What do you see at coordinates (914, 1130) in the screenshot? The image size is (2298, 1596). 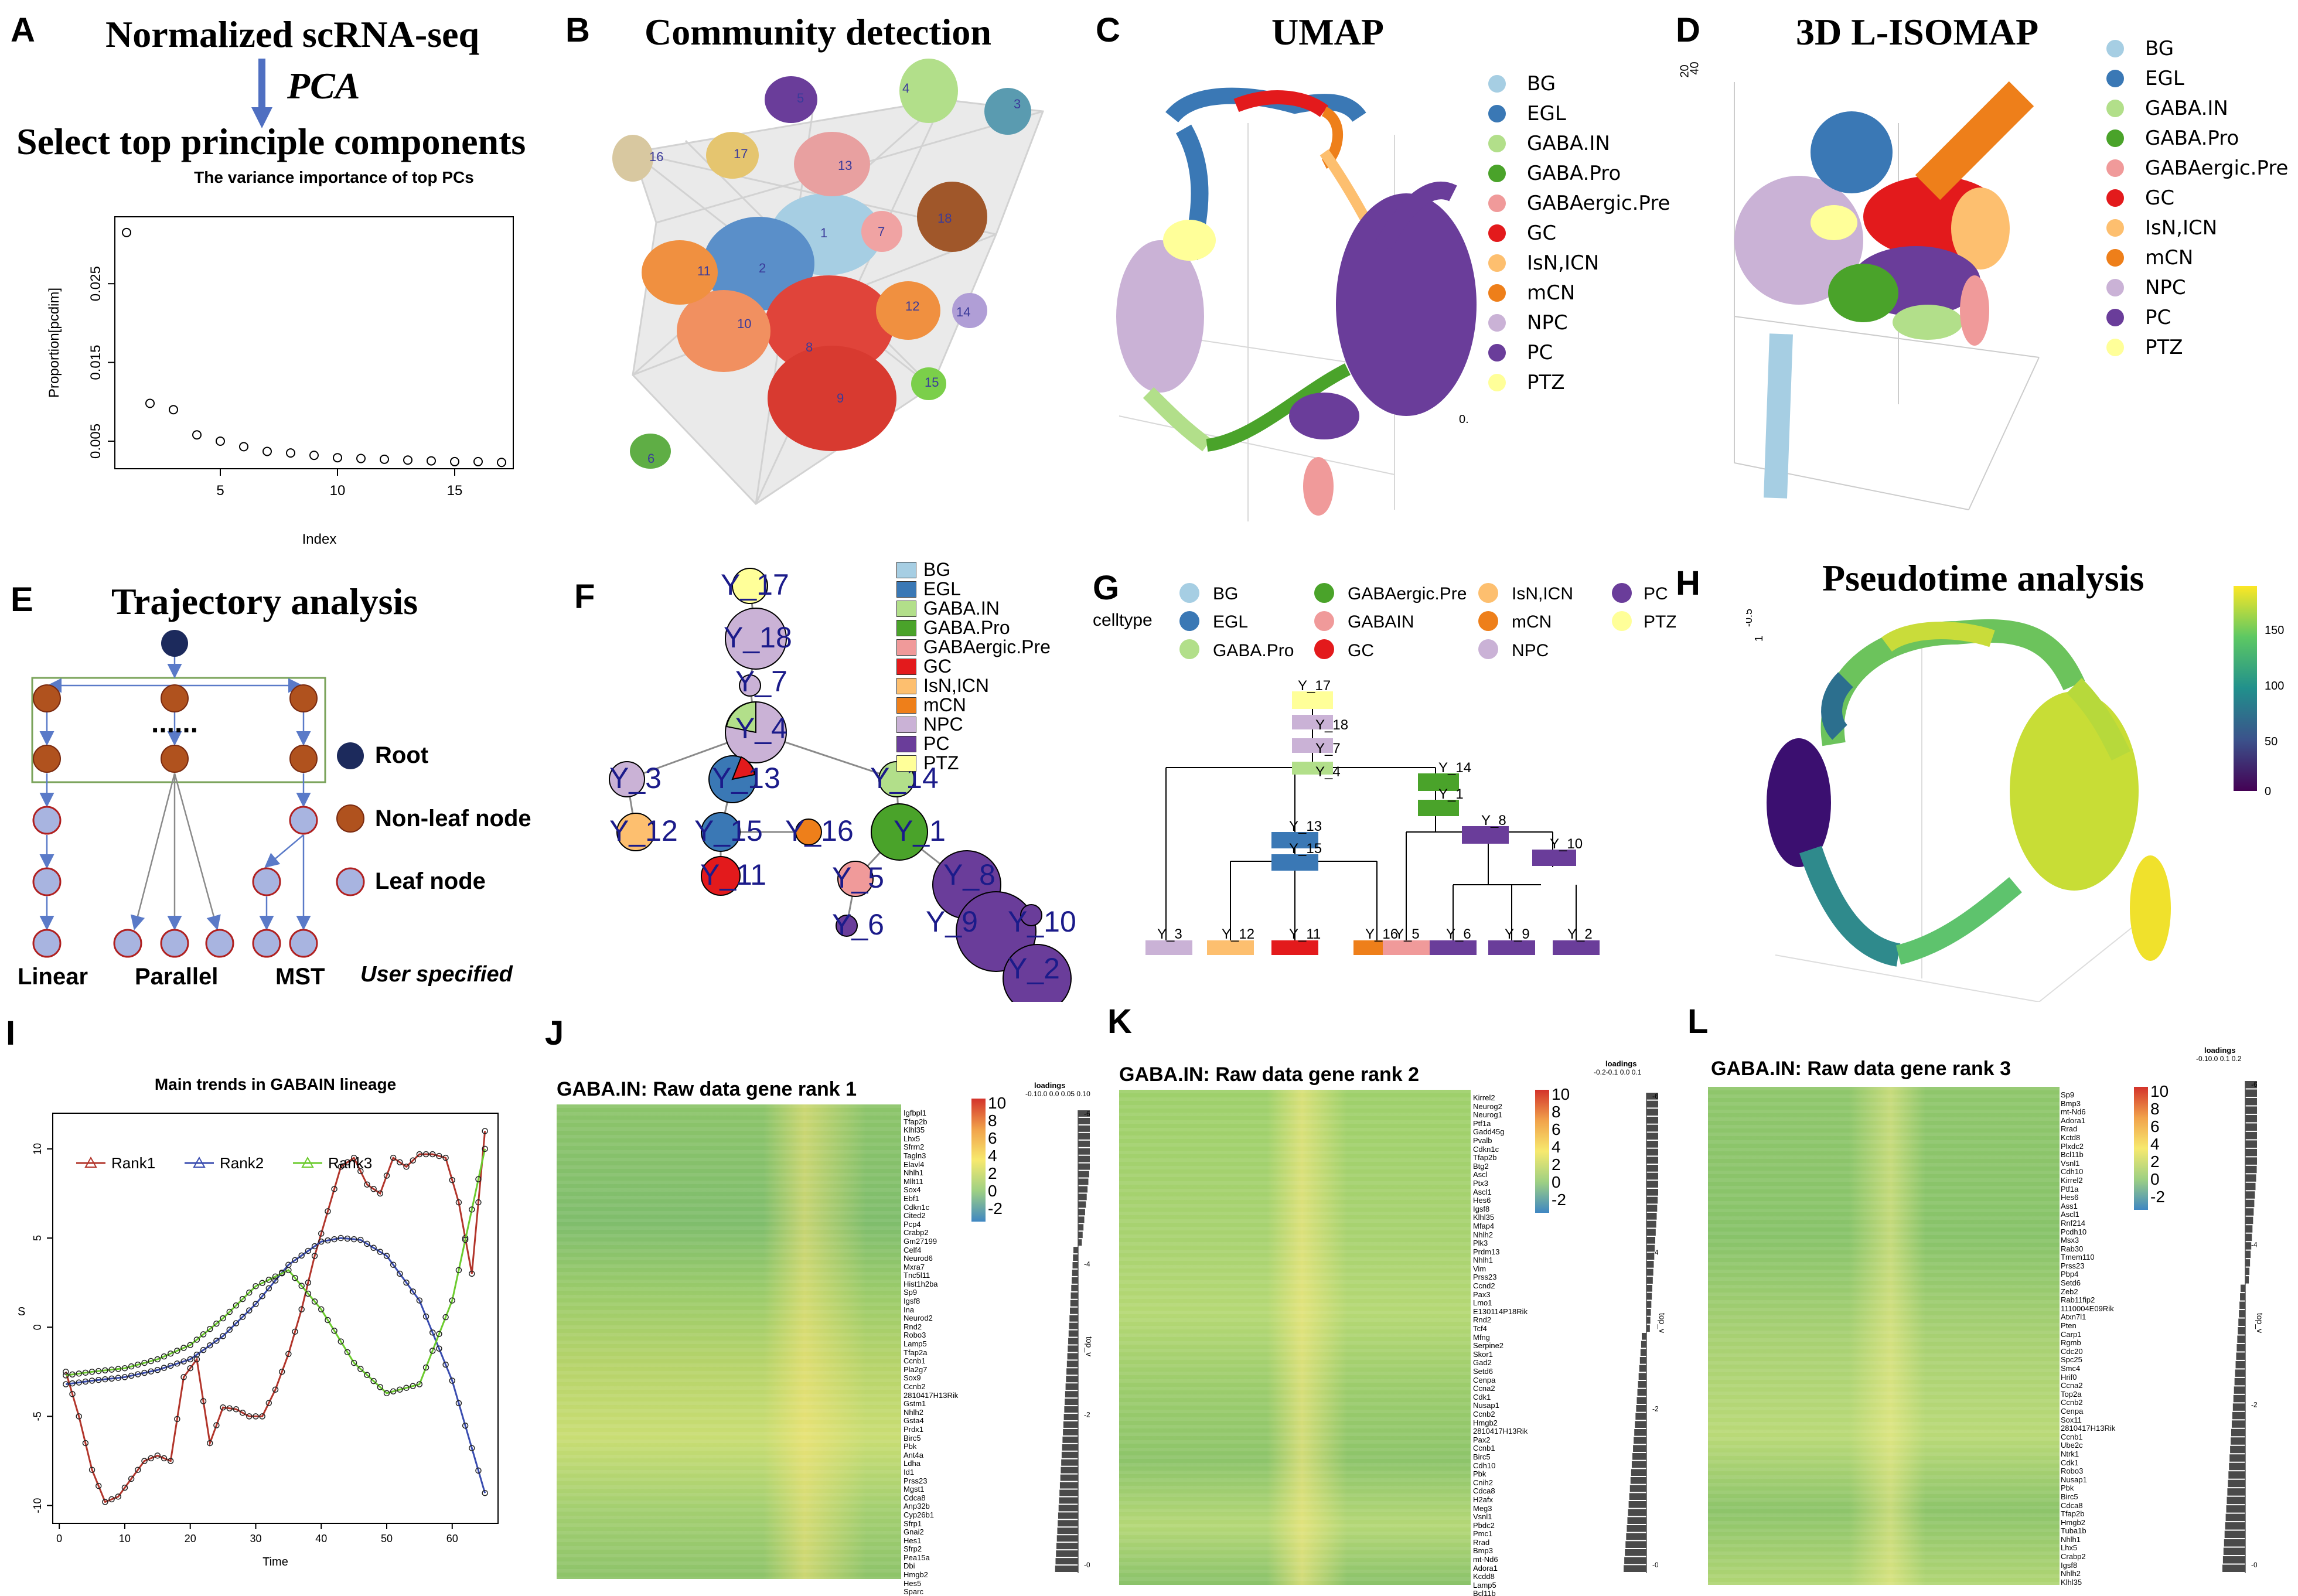 I see `gene-label: Klhl35` at bounding box center [914, 1130].